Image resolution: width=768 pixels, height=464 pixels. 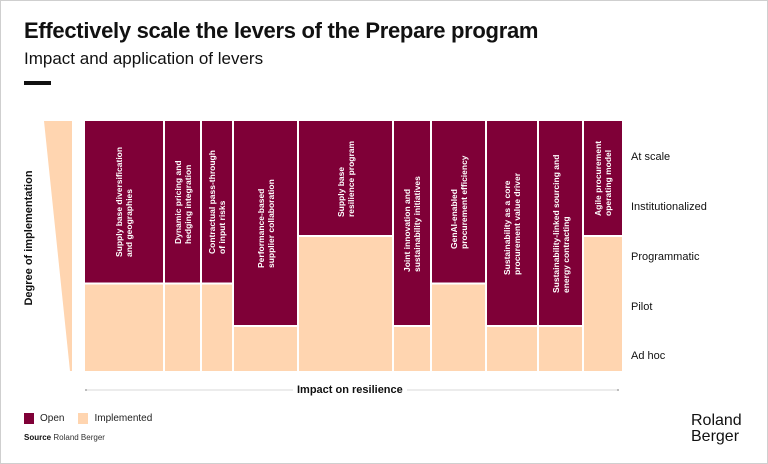 I want to click on title-rule, so click(x=37, y=83).